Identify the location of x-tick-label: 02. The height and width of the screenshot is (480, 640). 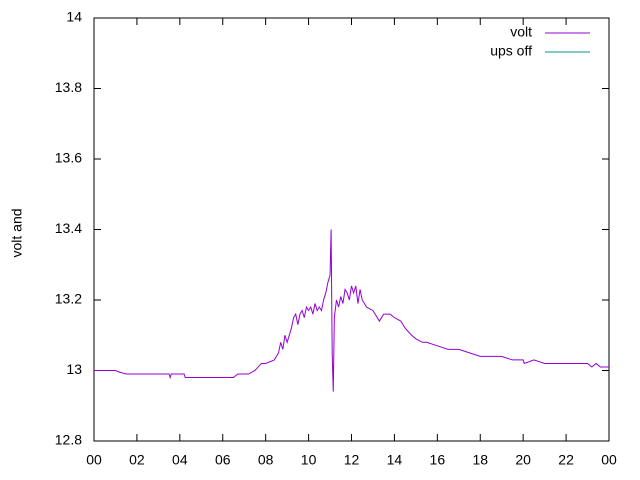
(137, 460).